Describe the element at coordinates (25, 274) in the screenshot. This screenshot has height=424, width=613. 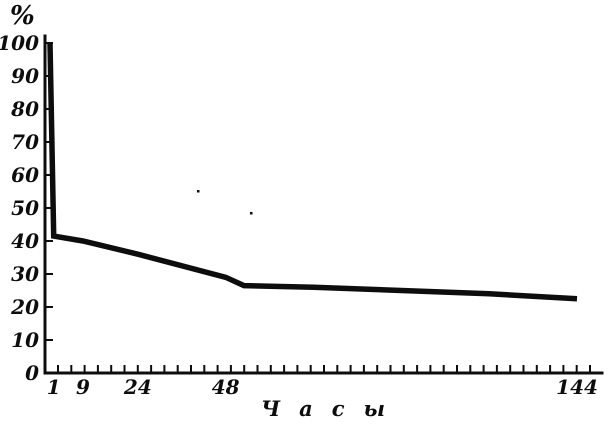
I see `y-tick-label: 30` at that location.